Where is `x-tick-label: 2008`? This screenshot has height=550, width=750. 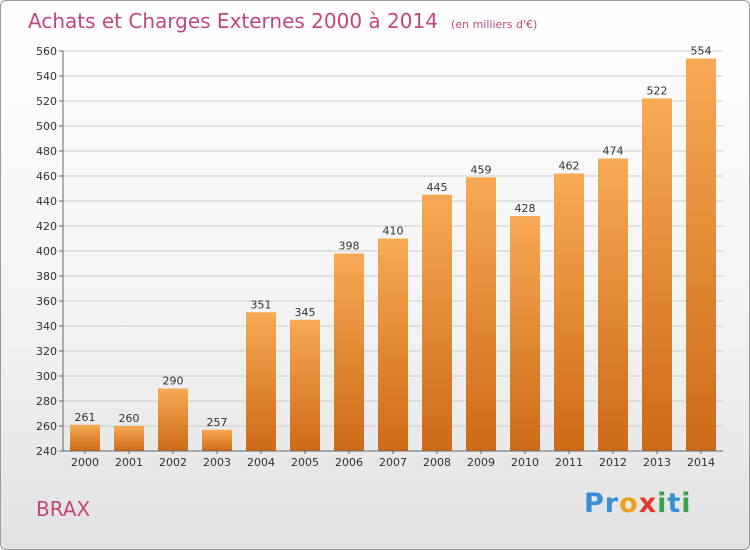 x-tick-label: 2008 is located at coordinates (437, 462).